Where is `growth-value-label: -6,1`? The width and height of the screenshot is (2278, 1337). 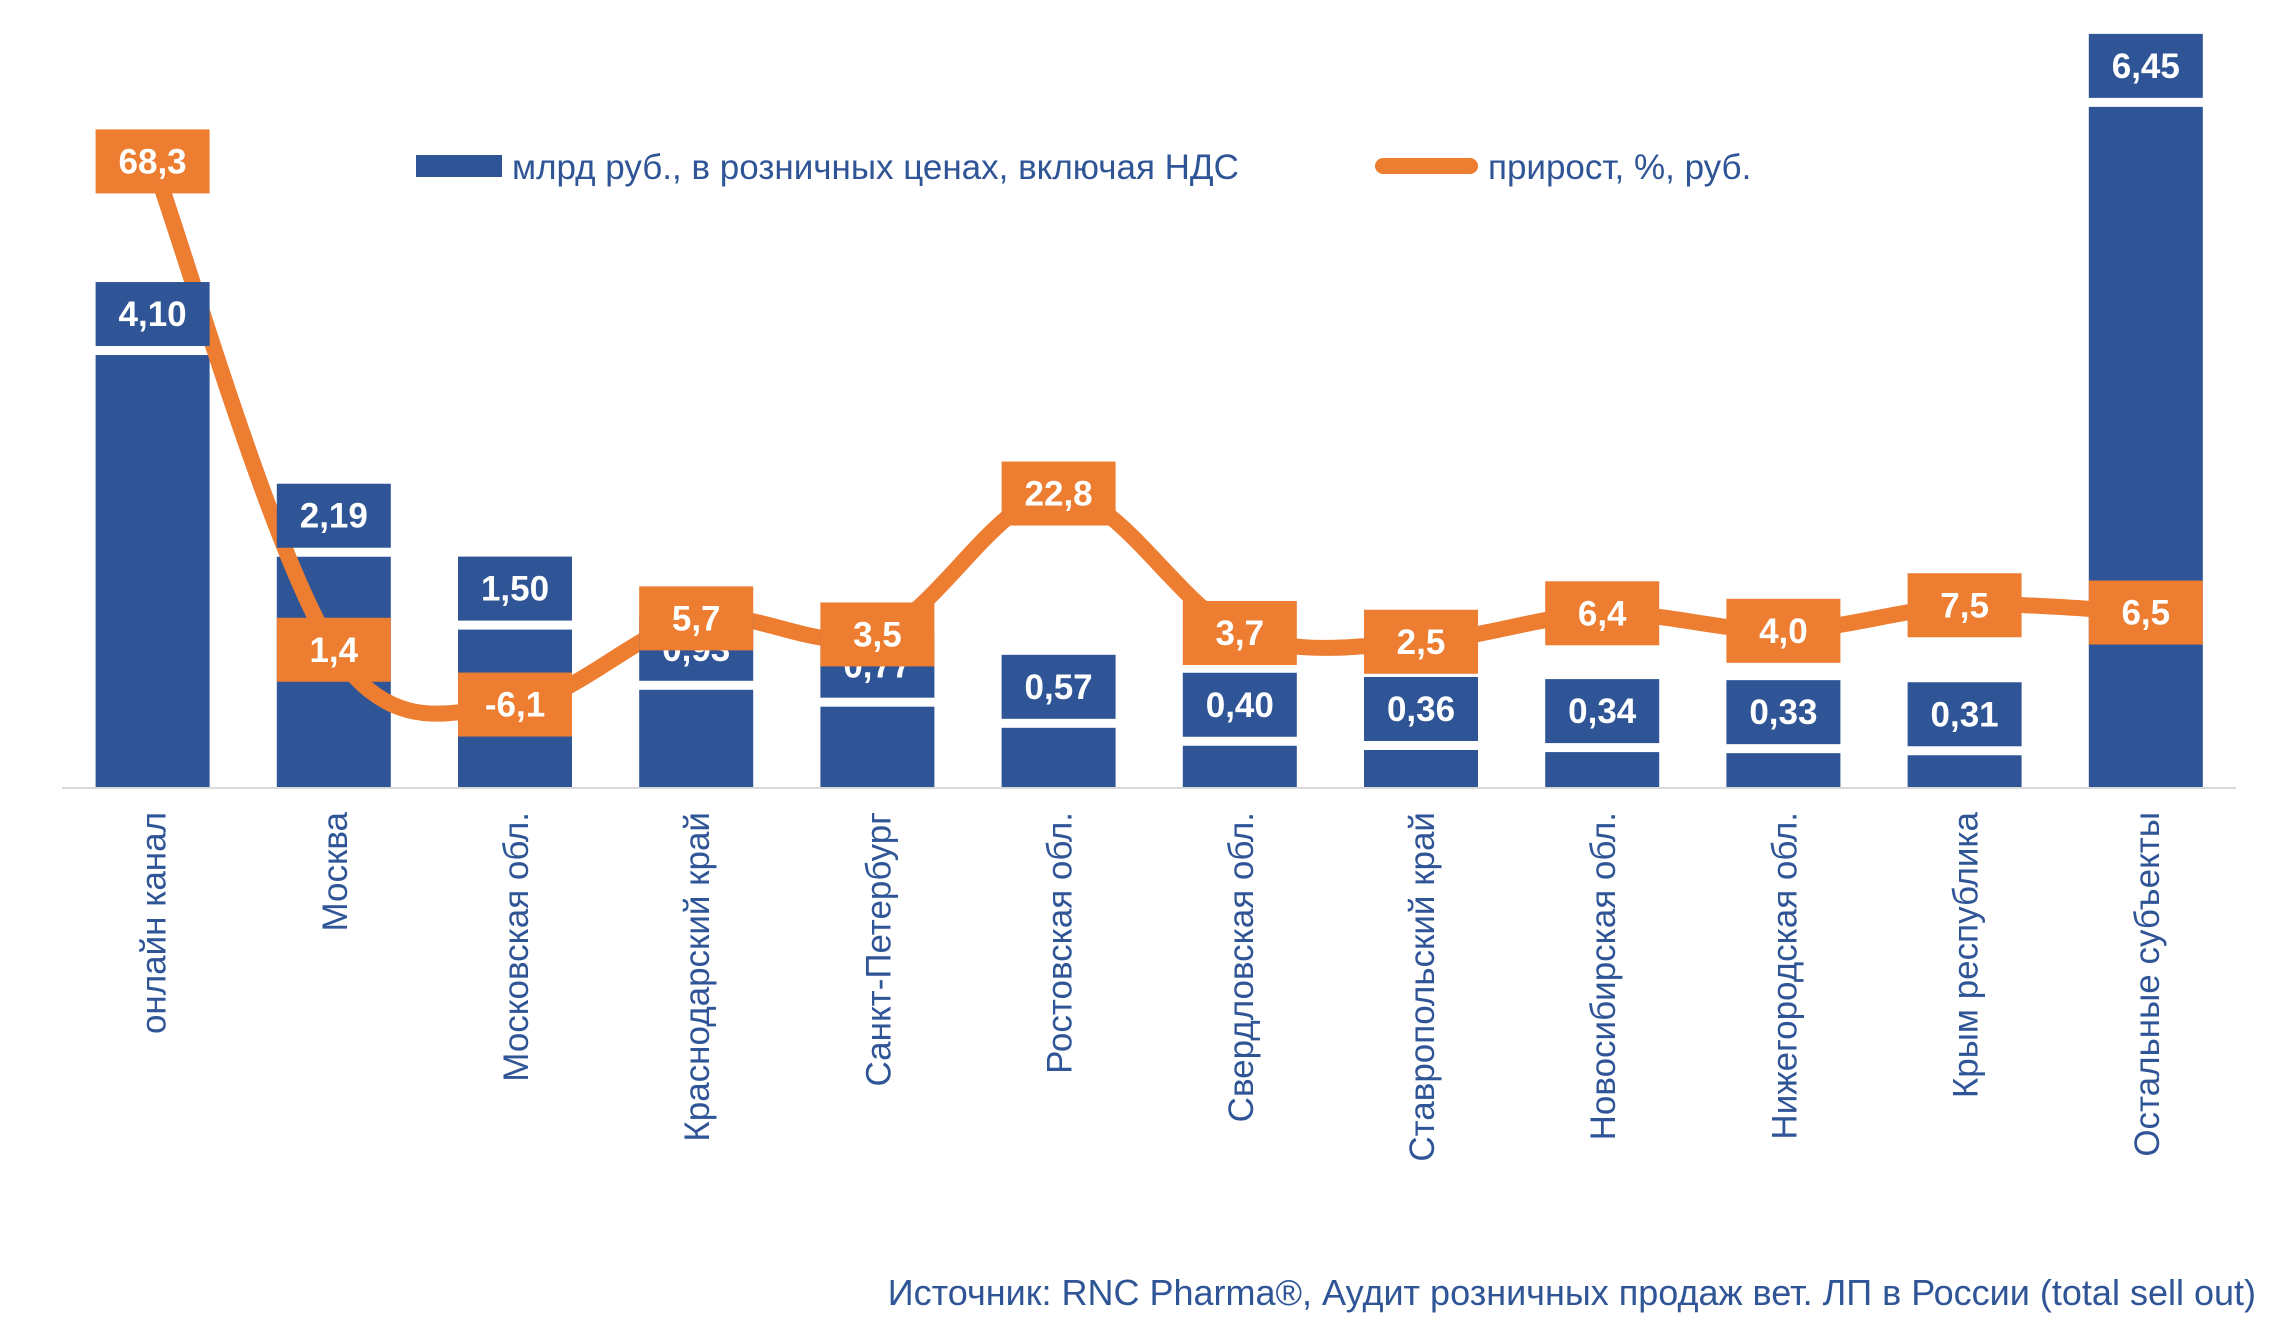 growth-value-label: -6,1 is located at coordinates (515, 705).